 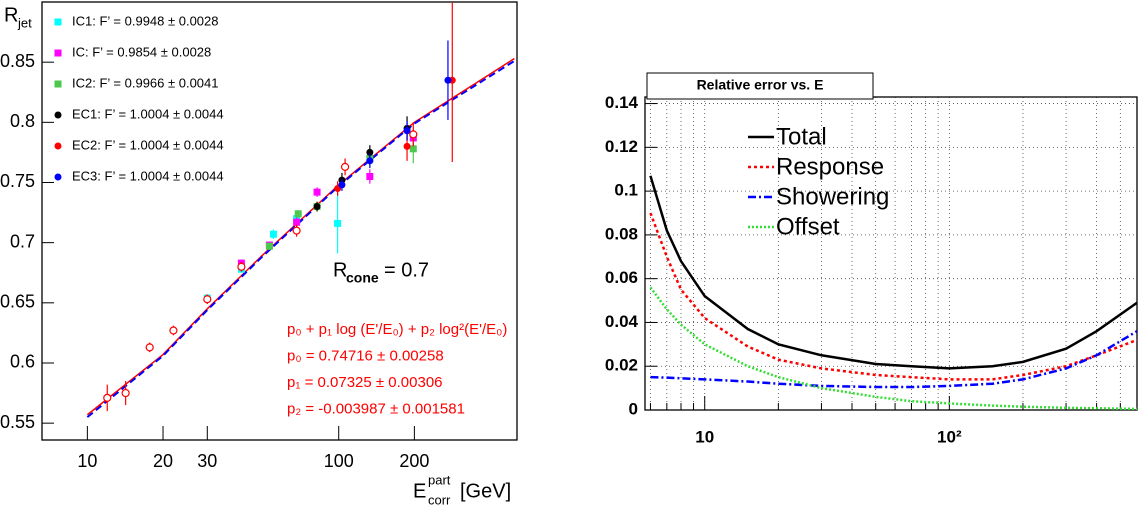 What do you see at coordinates (622, 102) in the screenshot?
I see `y-tick-label: 0.14` at bounding box center [622, 102].